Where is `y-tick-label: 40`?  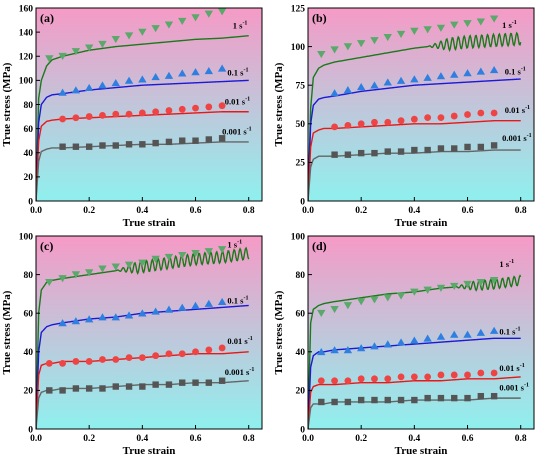 y-tick-label: 40 is located at coordinates (29, 154).